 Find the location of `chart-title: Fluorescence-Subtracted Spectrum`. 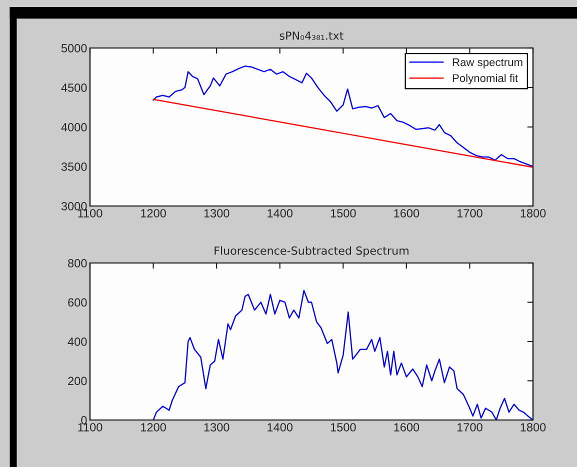

chart-title: Fluorescence-Subtracted Spectrum is located at coordinates (311, 251).